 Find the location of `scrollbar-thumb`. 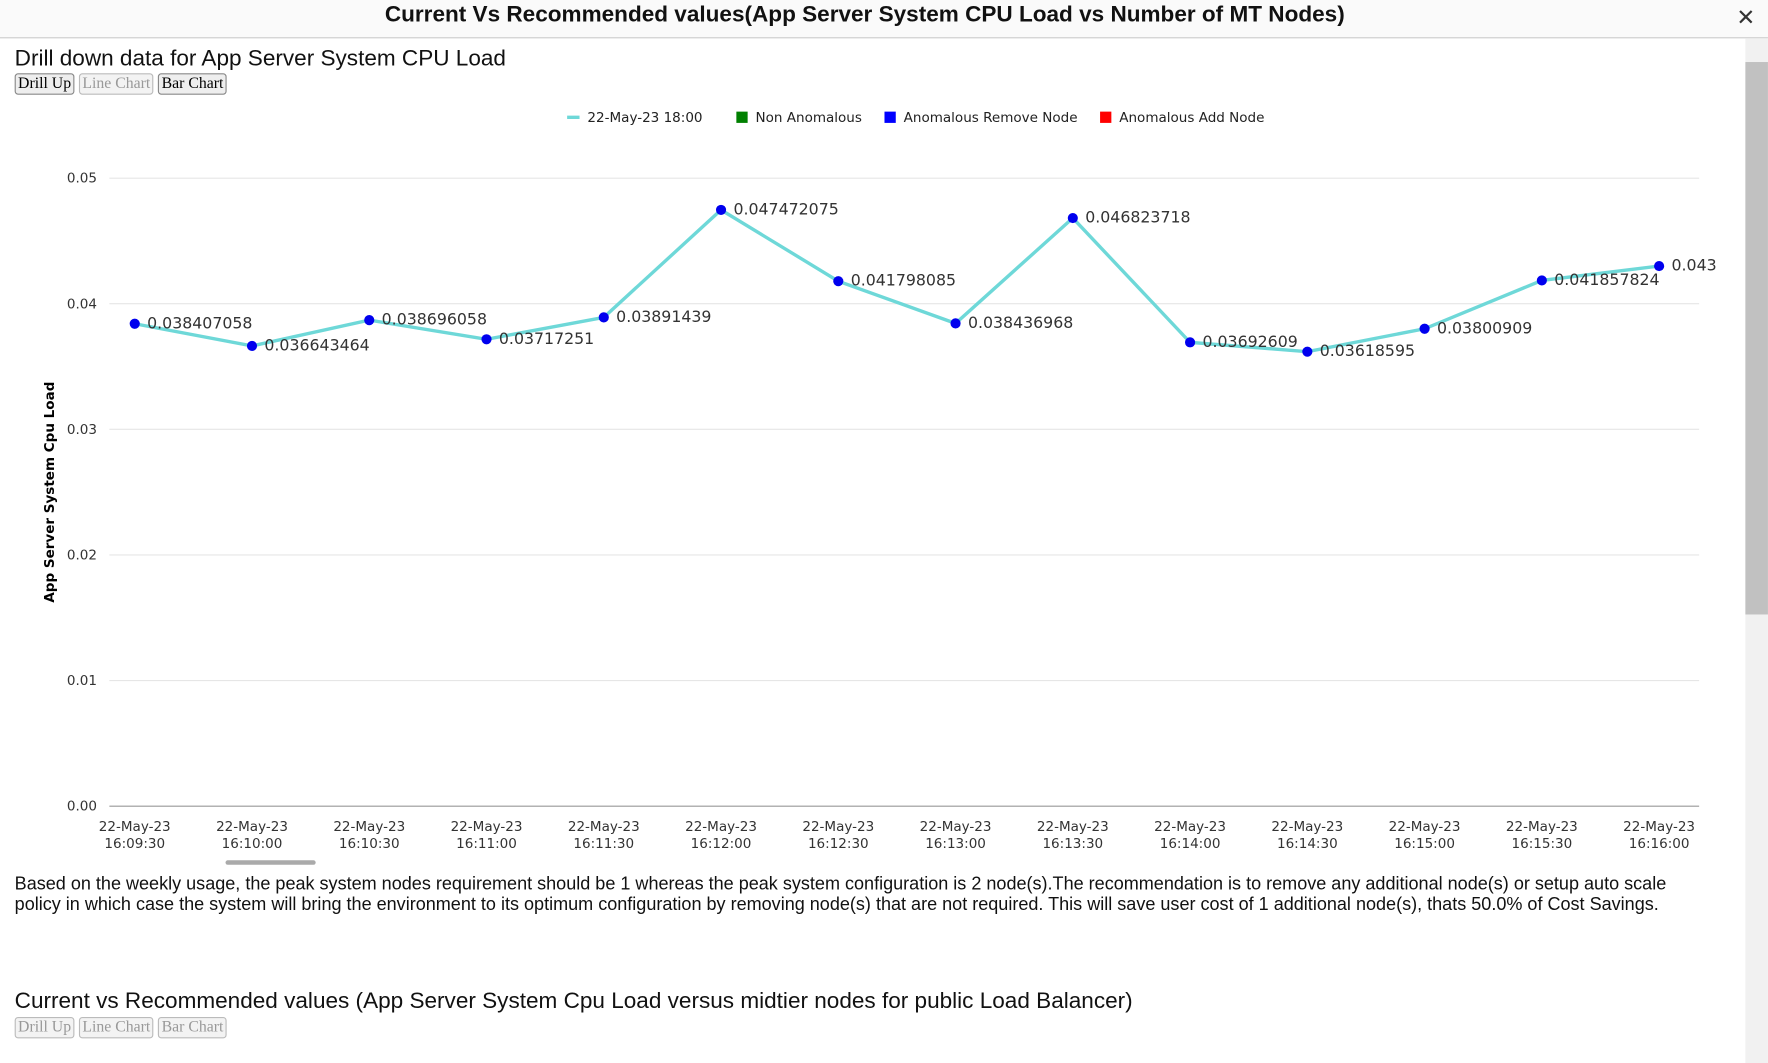

scrollbar-thumb is located at coordinates (1756, 338).